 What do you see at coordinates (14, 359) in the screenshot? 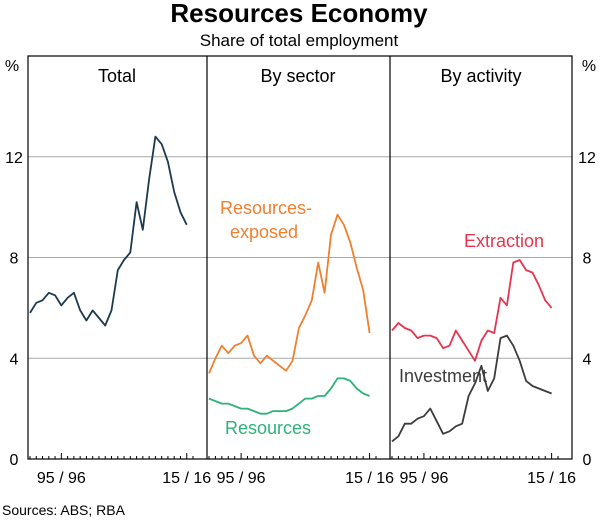
I see `y-tick-left-4: 4` at bounding box center [14, 359].